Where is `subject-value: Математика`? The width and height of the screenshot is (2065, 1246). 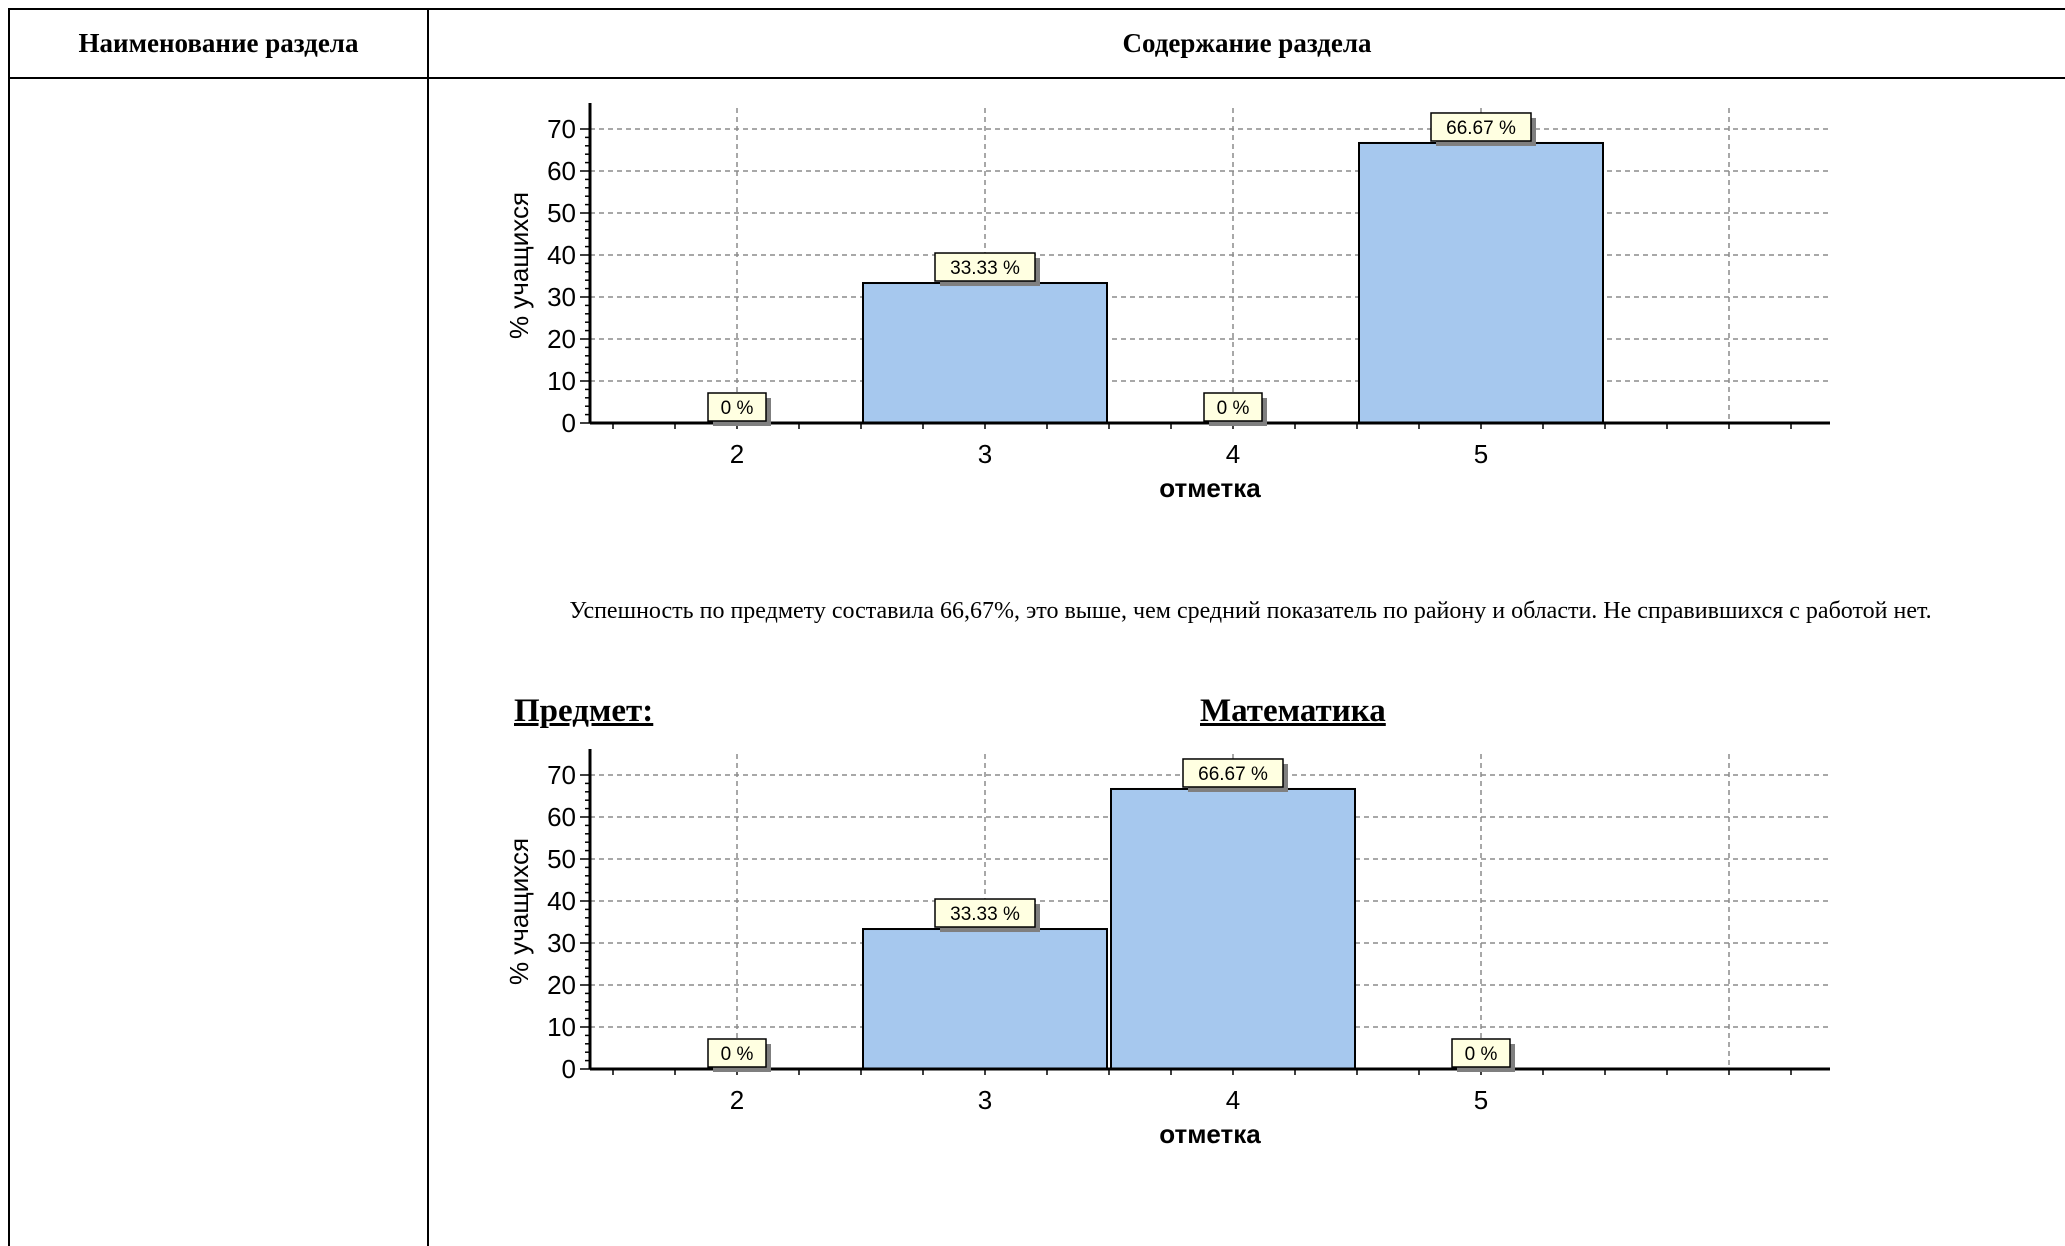 subject-value: Математика is located at coordinates (1293, 711).